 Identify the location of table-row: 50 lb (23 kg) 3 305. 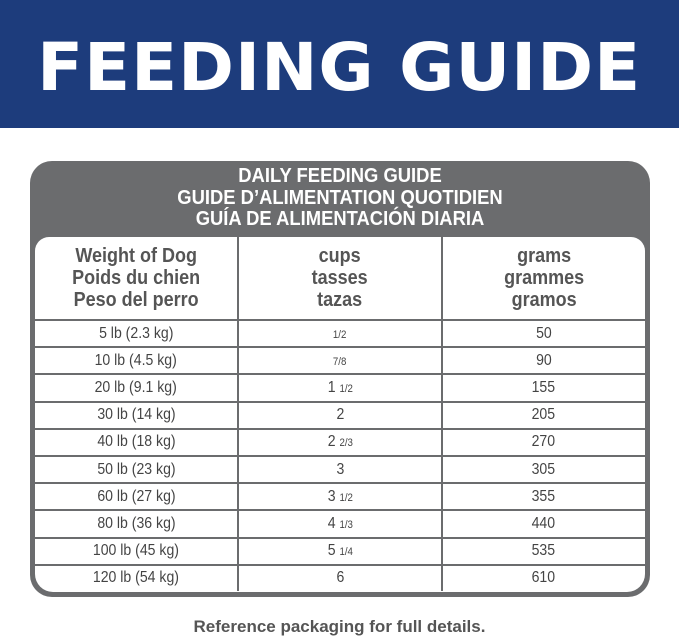
(340, 469).